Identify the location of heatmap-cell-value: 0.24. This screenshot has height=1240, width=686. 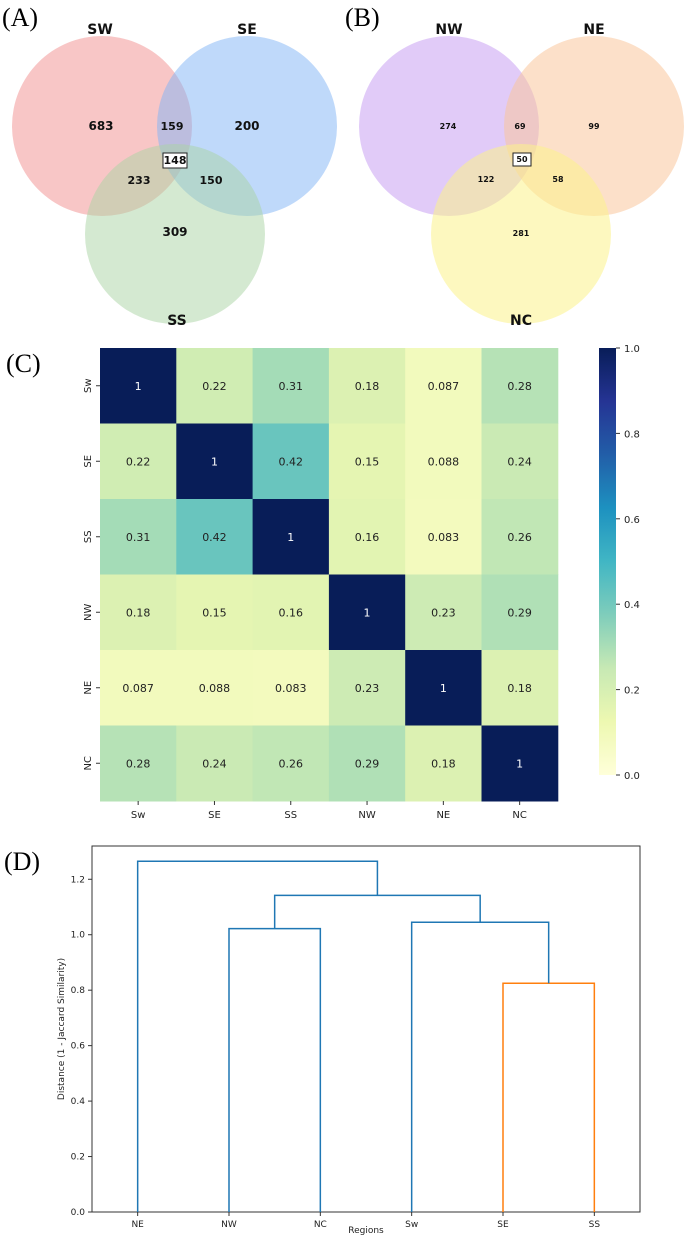
(214, 763).